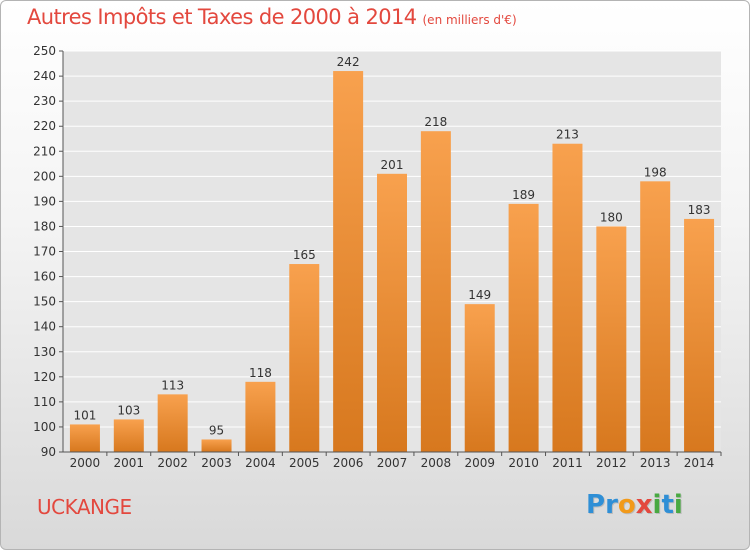 The height and width of the screenshot is (550, 750). What do you see at coordinates (260, 463) in the screenshot?
I see `x-tick-label-2004: 2004` at bounding box center [260, 463].